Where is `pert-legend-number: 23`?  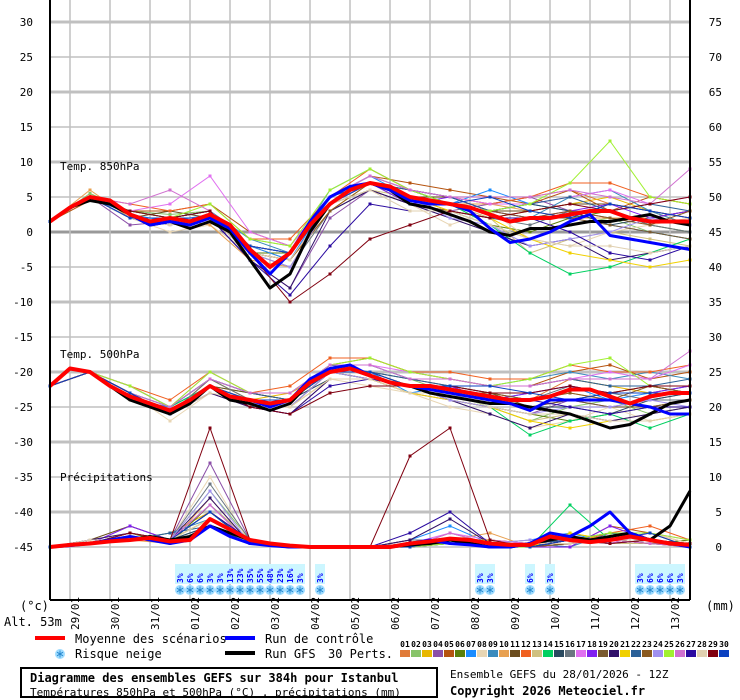 pert-legend-number: 23 is located at coordinates (647, 644).